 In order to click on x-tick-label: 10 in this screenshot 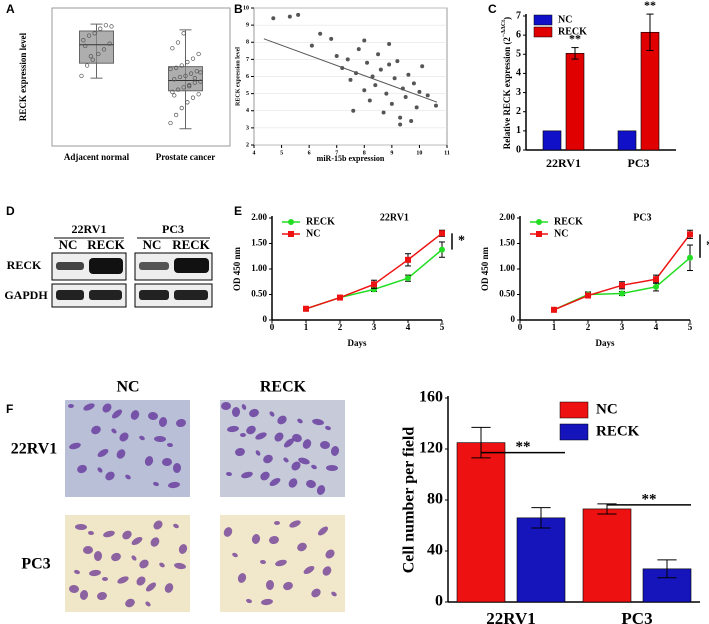, I will do `click(419, 153)`.